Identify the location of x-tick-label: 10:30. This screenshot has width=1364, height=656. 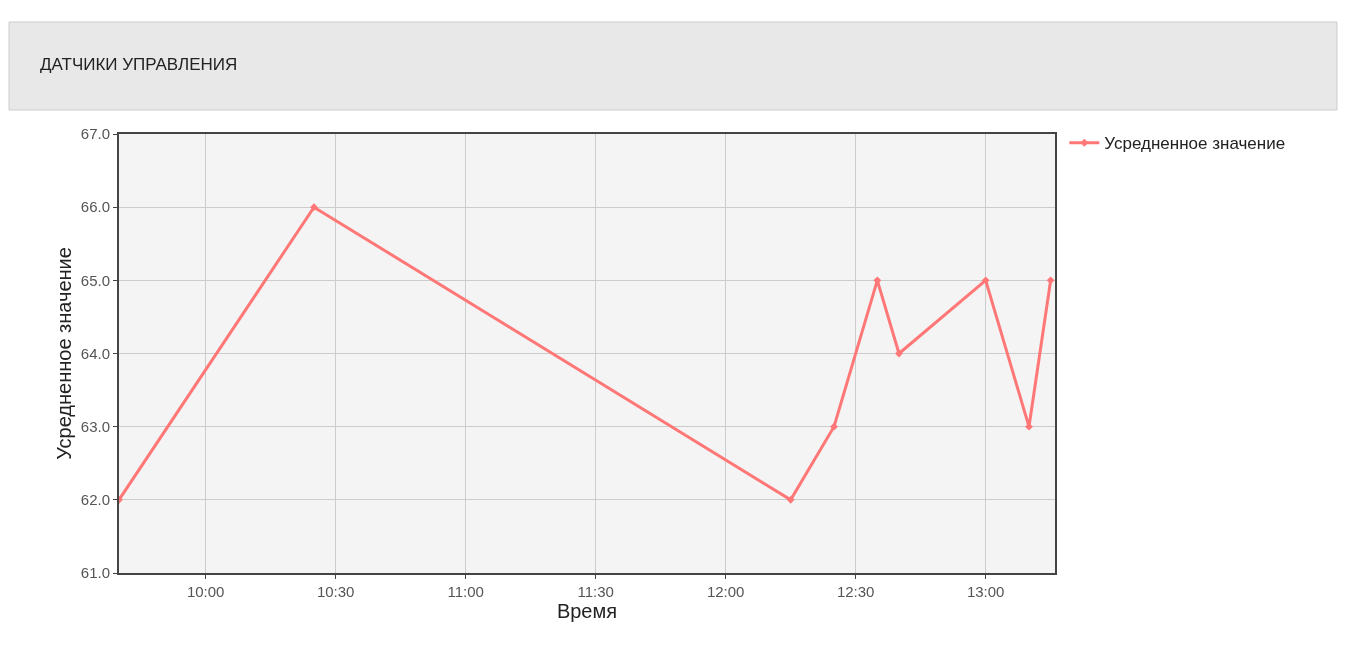
(335, 591).